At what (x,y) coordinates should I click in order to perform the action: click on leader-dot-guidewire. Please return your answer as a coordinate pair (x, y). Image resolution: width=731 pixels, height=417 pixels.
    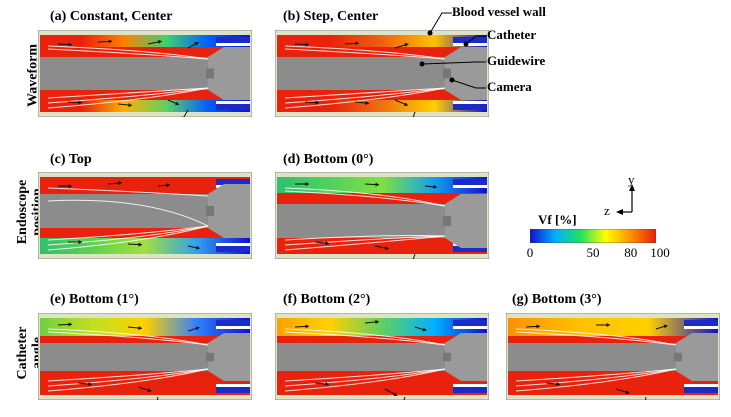
    Looking at the image, I should click on (422, 64).